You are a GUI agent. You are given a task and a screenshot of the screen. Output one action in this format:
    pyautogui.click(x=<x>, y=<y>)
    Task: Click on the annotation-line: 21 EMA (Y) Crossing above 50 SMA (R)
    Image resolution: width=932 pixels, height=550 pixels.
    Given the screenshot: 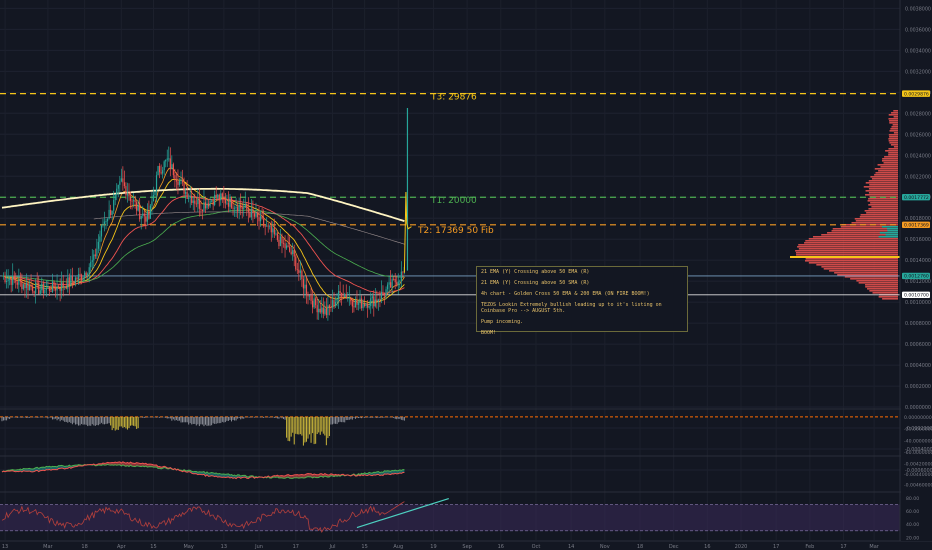 What is the action you would take?
    pyautogui.click(x=535, y=283)
    